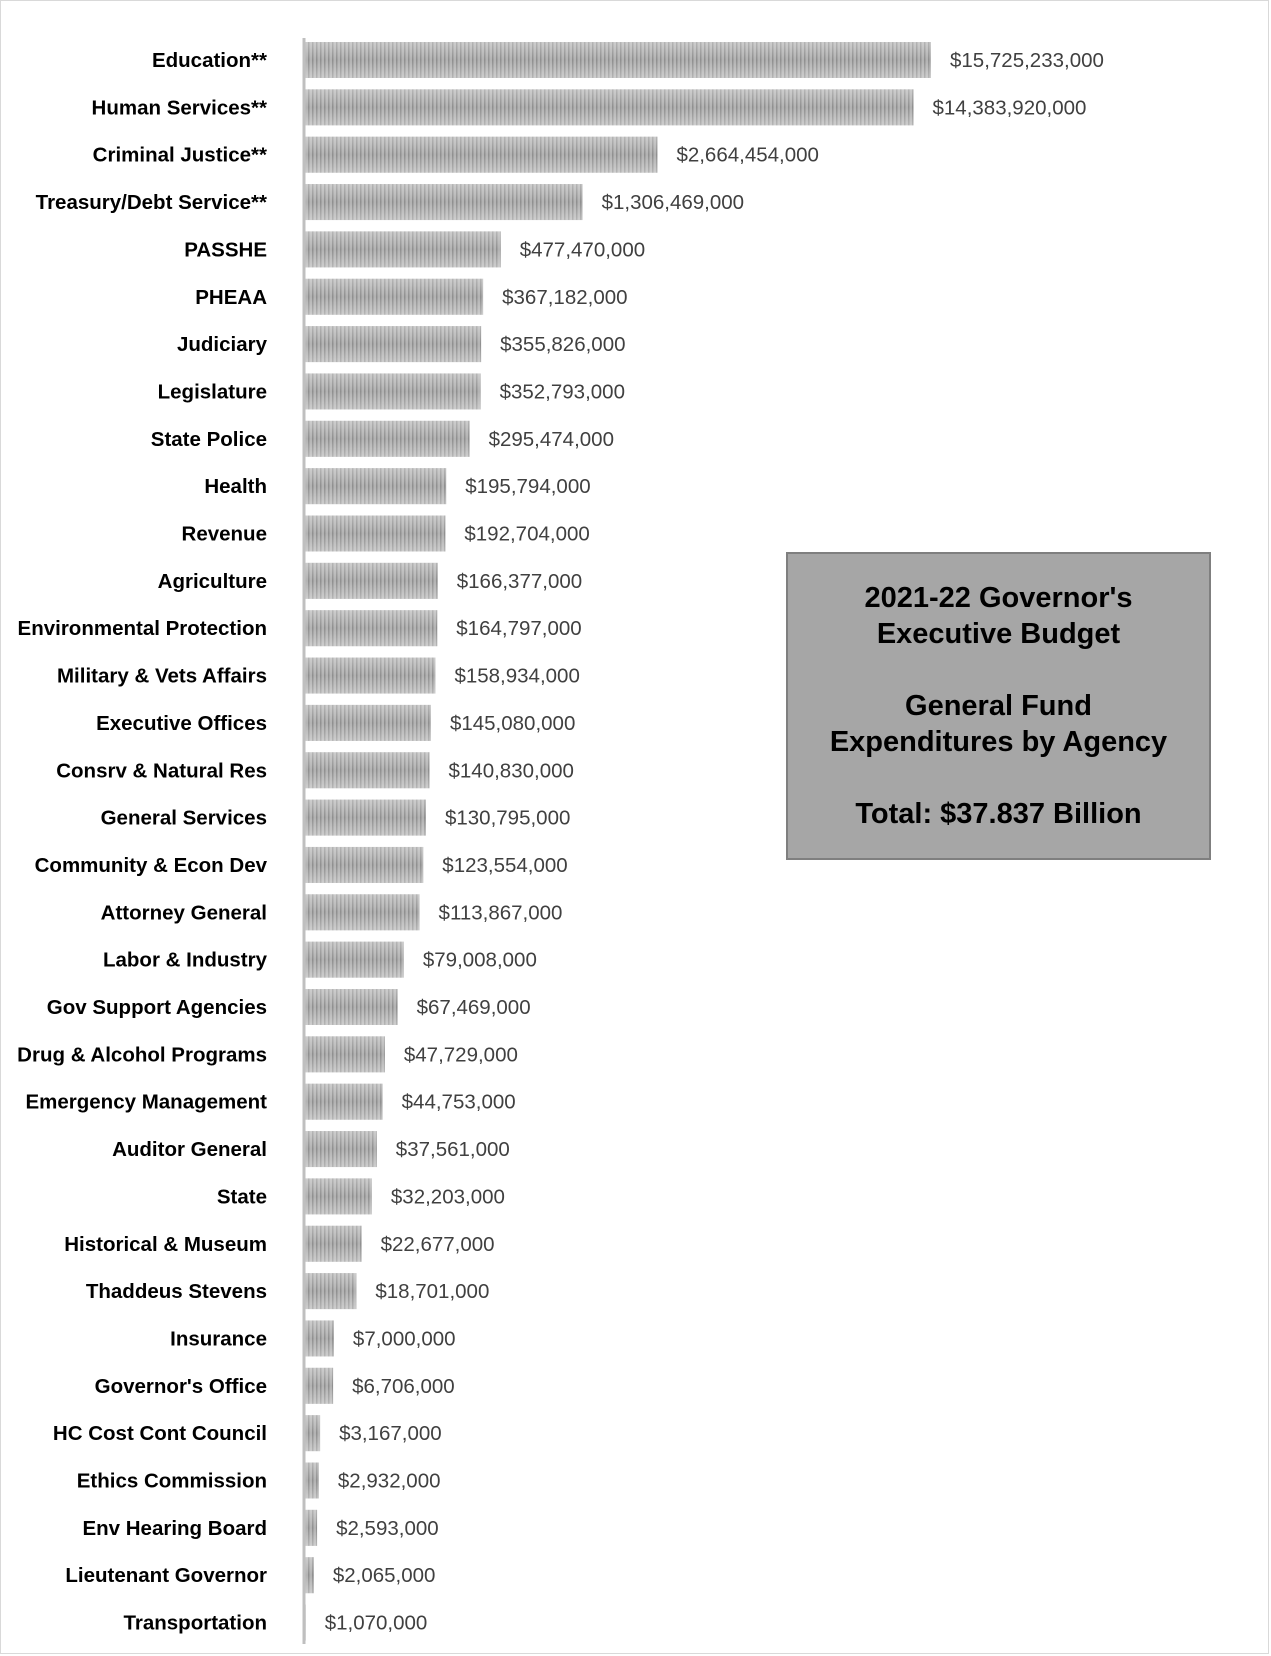  I want to click on category-label: Community & Econ Dev, so click(151, 865).